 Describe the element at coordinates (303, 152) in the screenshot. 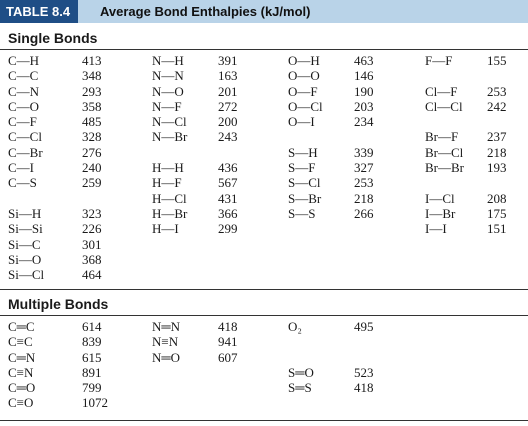

I see `bond-name: S—H` at that location.